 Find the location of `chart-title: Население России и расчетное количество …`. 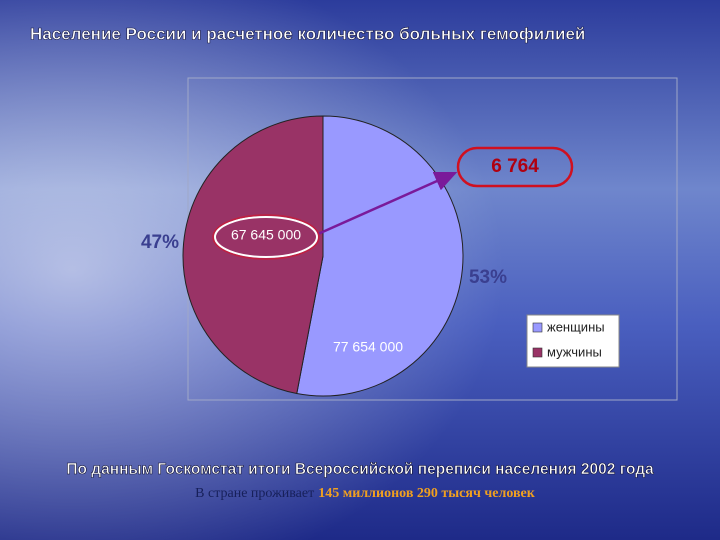

chart-title: Население России и расчетное количество … is located at coordinates (307, 33).